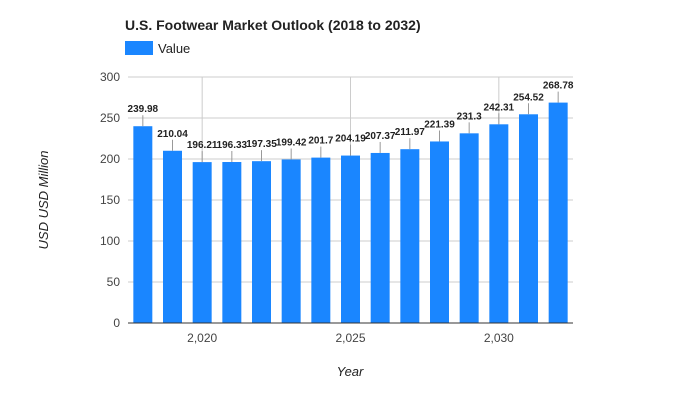  I want to click on x-axis-ticks: 2,020 2,025 2,030, so click(350, 338).